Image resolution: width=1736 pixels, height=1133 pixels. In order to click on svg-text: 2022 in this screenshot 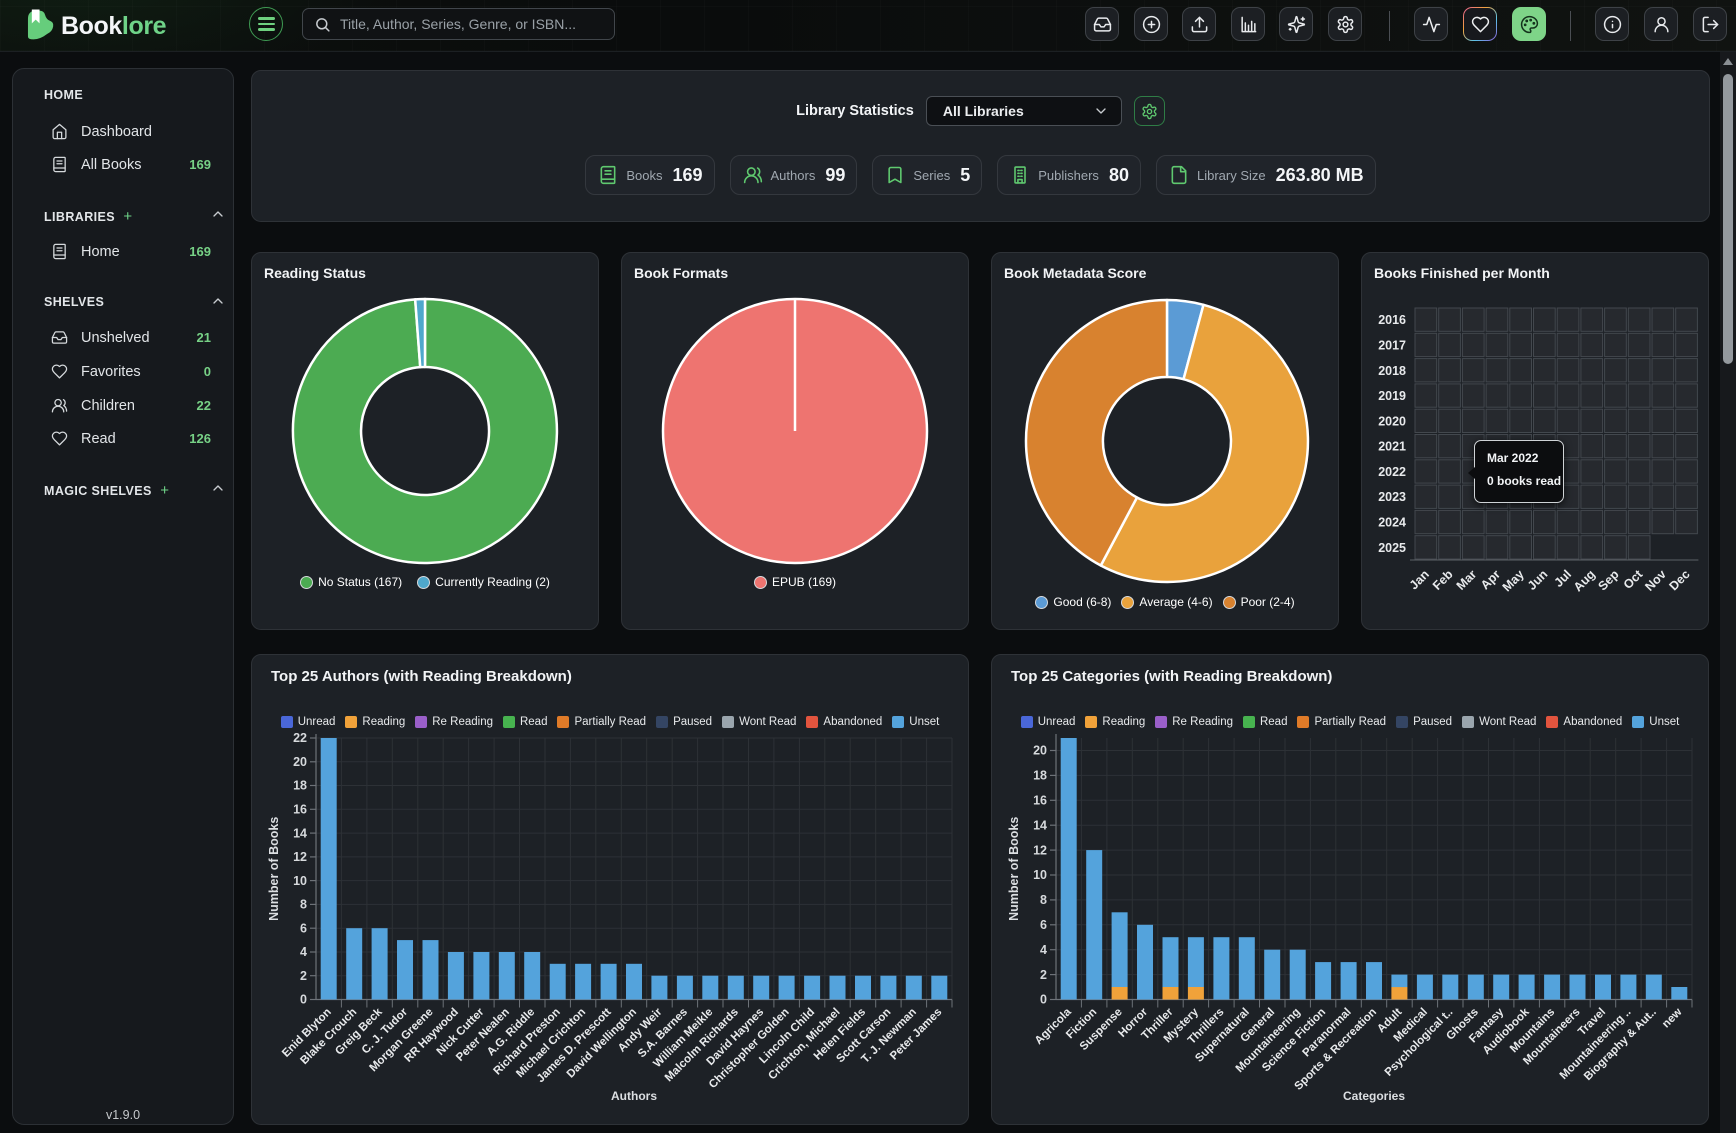, I will do `click(1392, 472)`.